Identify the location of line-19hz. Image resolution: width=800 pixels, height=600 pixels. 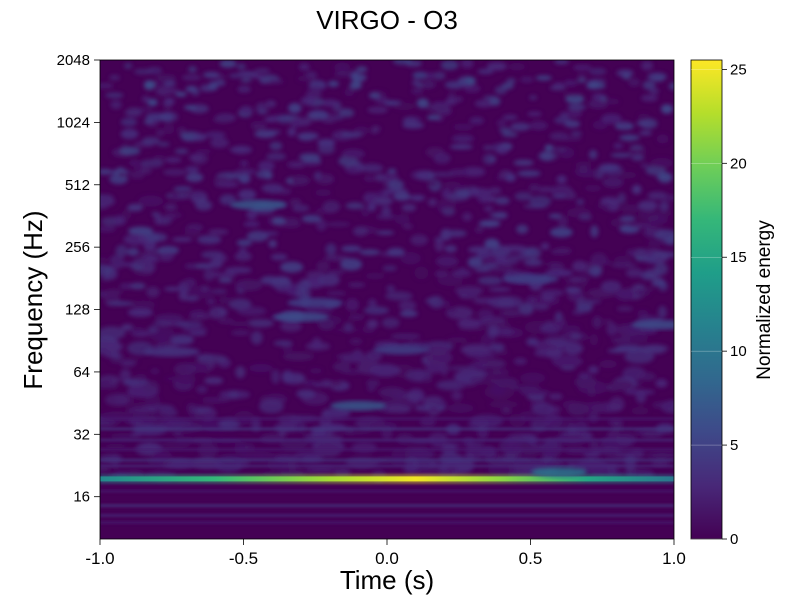
(387, 479).